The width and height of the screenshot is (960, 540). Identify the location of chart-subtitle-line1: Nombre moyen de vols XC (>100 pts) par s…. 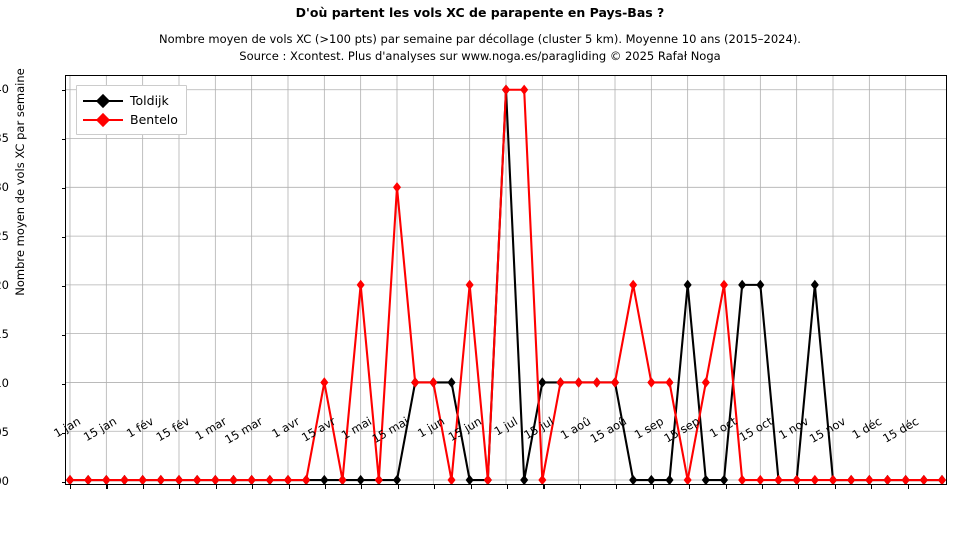
(480, 39).